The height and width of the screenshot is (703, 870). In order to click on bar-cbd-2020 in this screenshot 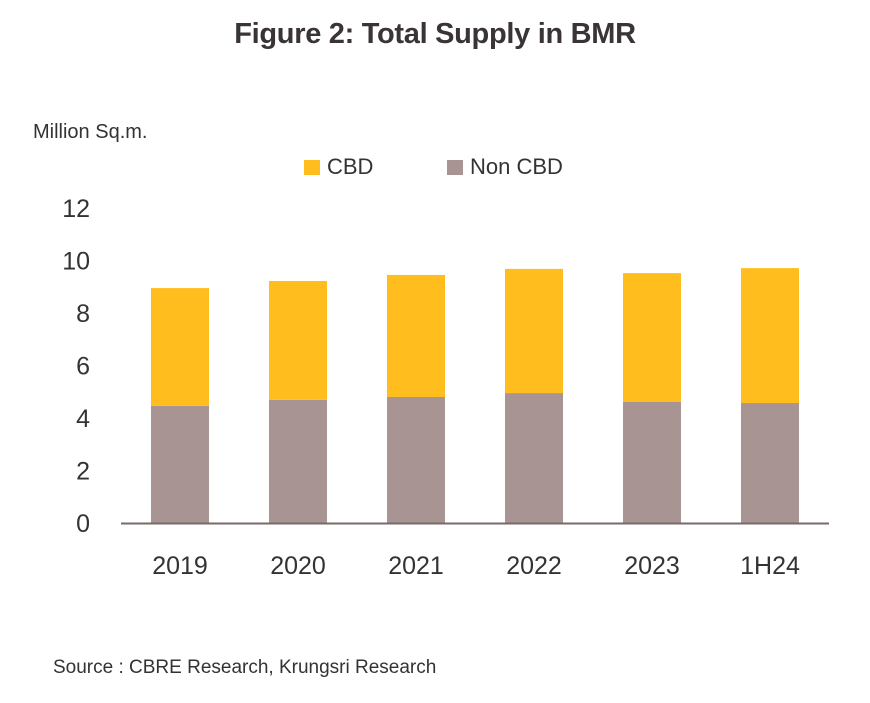, I will do `click(298, 340)`.